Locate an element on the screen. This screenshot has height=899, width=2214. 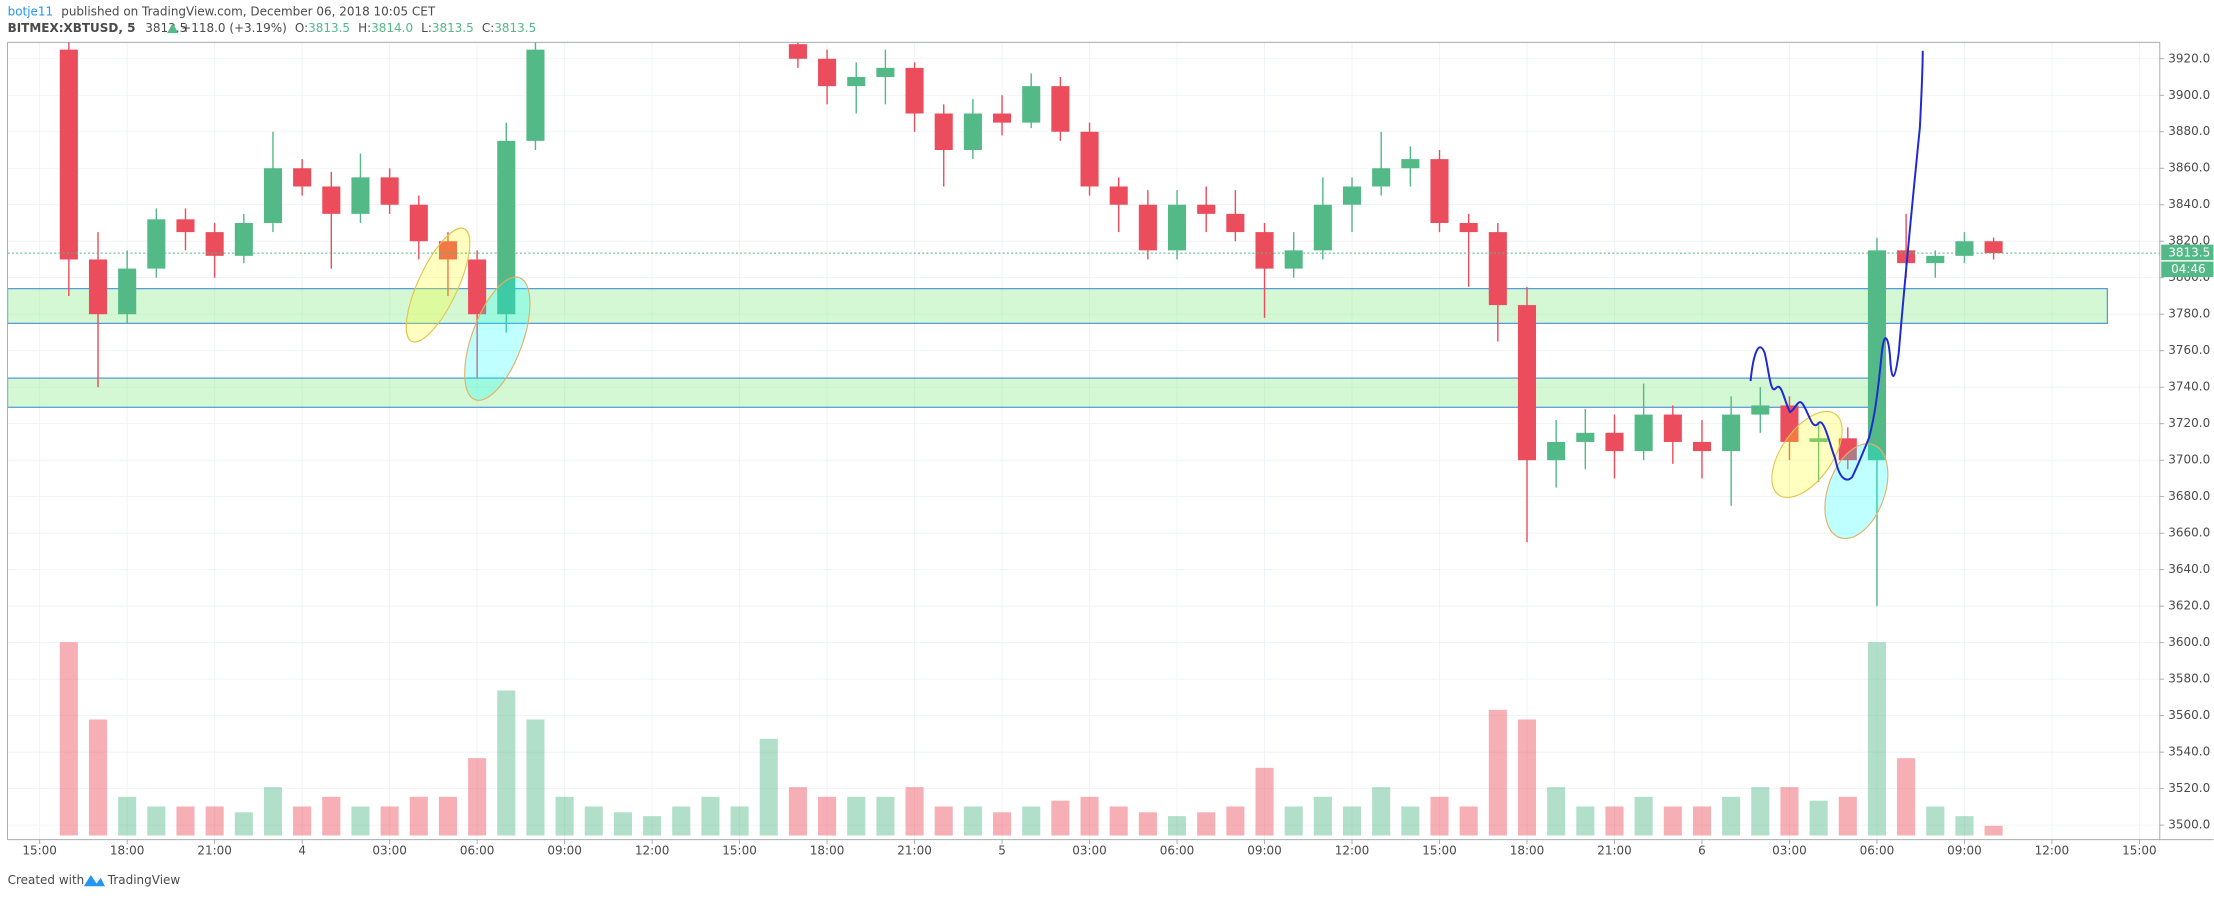
y-tick-label: 3820.0 is located at coordinates (2189, 241).